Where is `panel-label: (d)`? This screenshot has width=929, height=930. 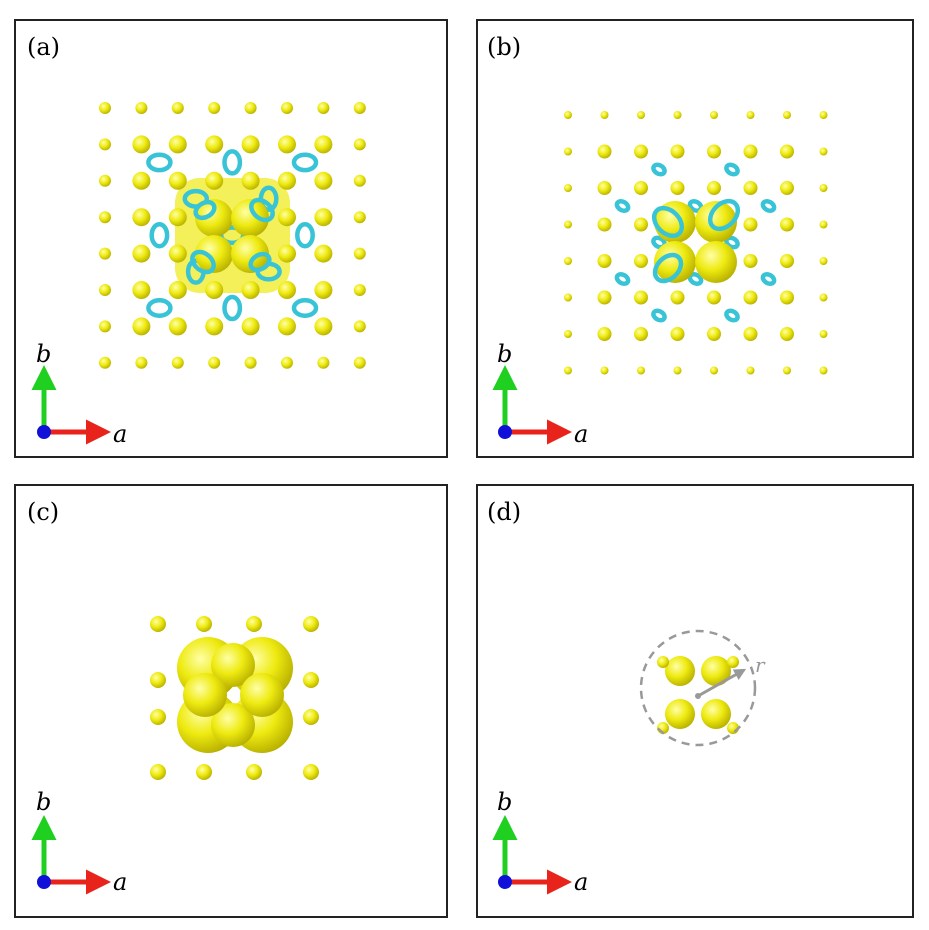
panel-label: (d) is located at coordinates (504, 512).